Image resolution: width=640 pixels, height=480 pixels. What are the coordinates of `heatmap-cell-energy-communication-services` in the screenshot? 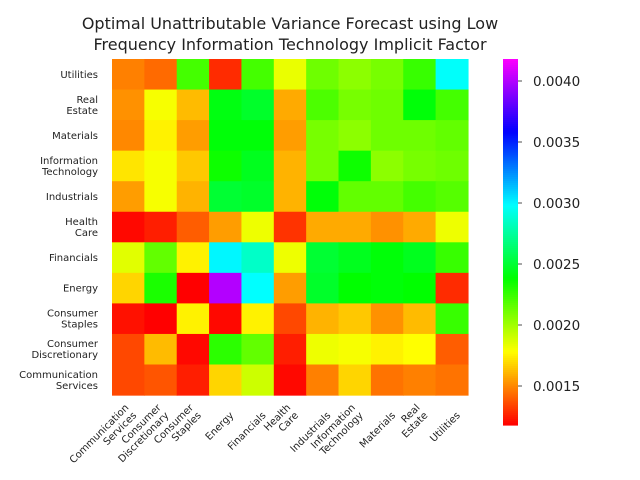 It's located at (128, 288).